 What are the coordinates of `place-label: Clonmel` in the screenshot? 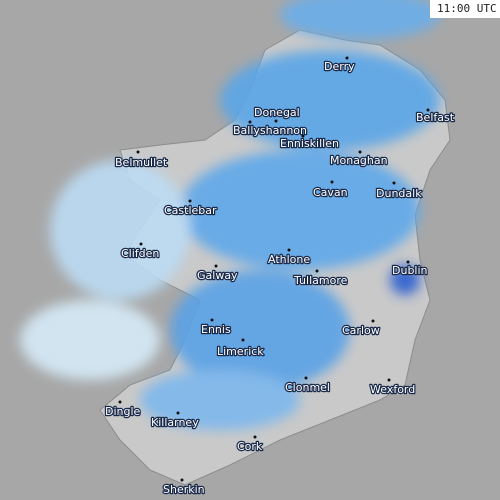 It's located at (307, 387).